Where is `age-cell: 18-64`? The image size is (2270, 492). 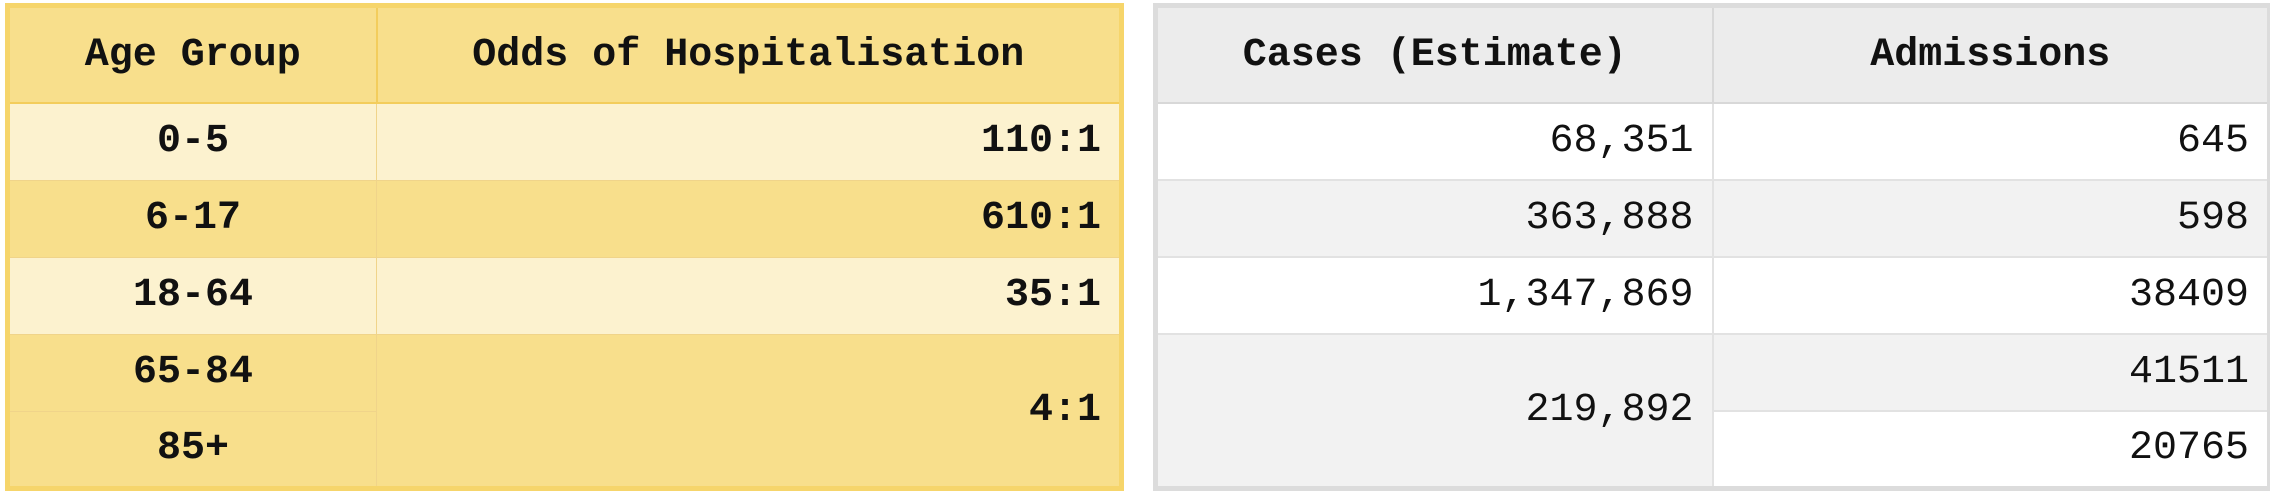
age-cell: 18-64 is located at coordinates (192, 295).